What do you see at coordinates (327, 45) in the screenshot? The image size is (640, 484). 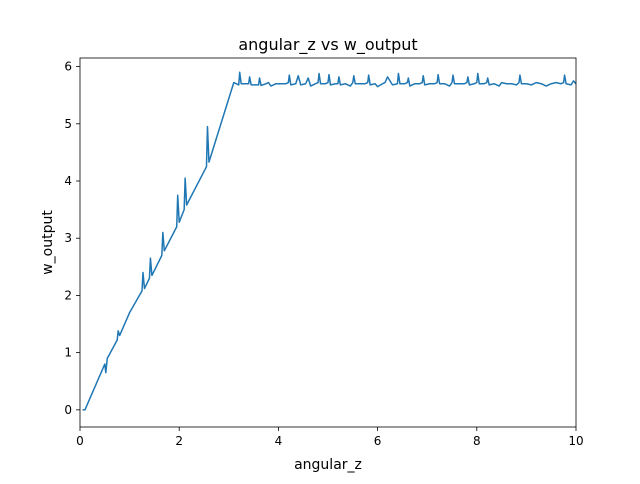 I see `chart-title: angular_z vs w_output` at bounding box center [327, 45].